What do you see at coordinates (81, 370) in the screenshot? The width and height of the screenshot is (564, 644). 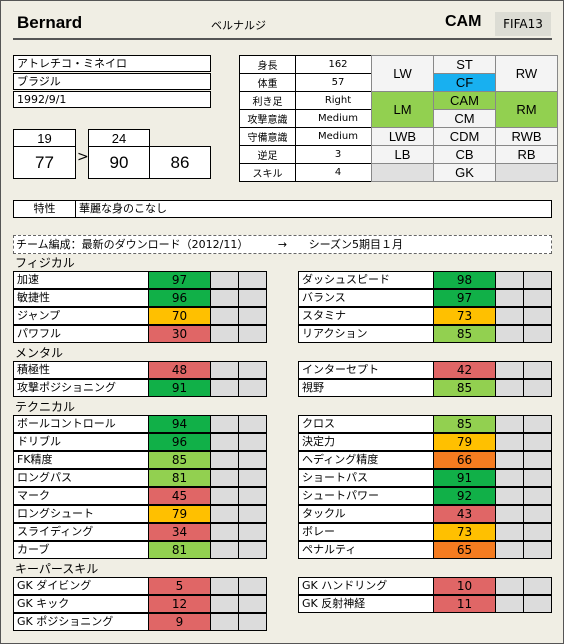 I see `stat-label: 積極性` at bounding box center [81, 370].